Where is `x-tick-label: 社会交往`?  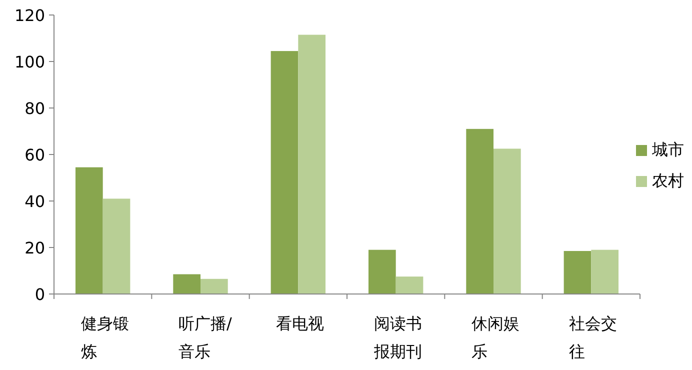 x-tick-label: 社会交往 is located at coordinates (593, 338).